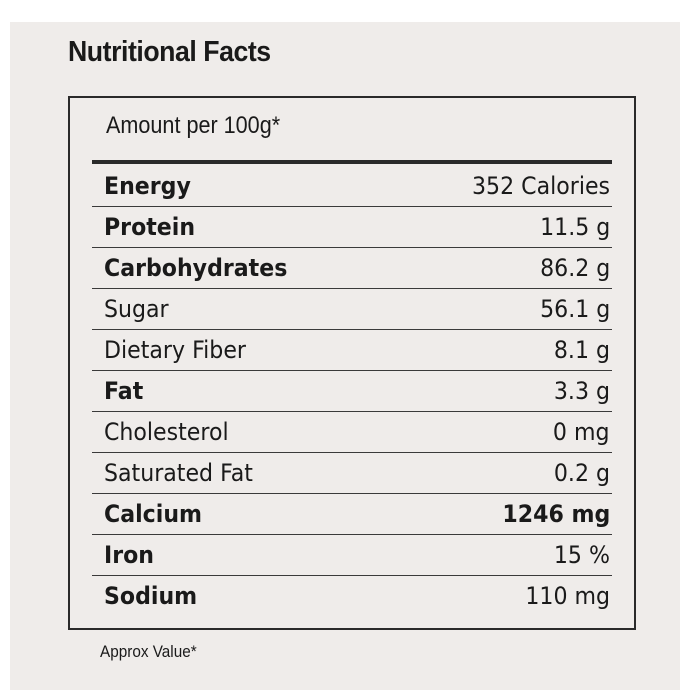 Image resolution: width=690 pixels, height=700 pixels. What do you see at coordinates (124, 391) in the screenshot?
I see `nutrient-label: Fat` at bounding box center [124, 391].